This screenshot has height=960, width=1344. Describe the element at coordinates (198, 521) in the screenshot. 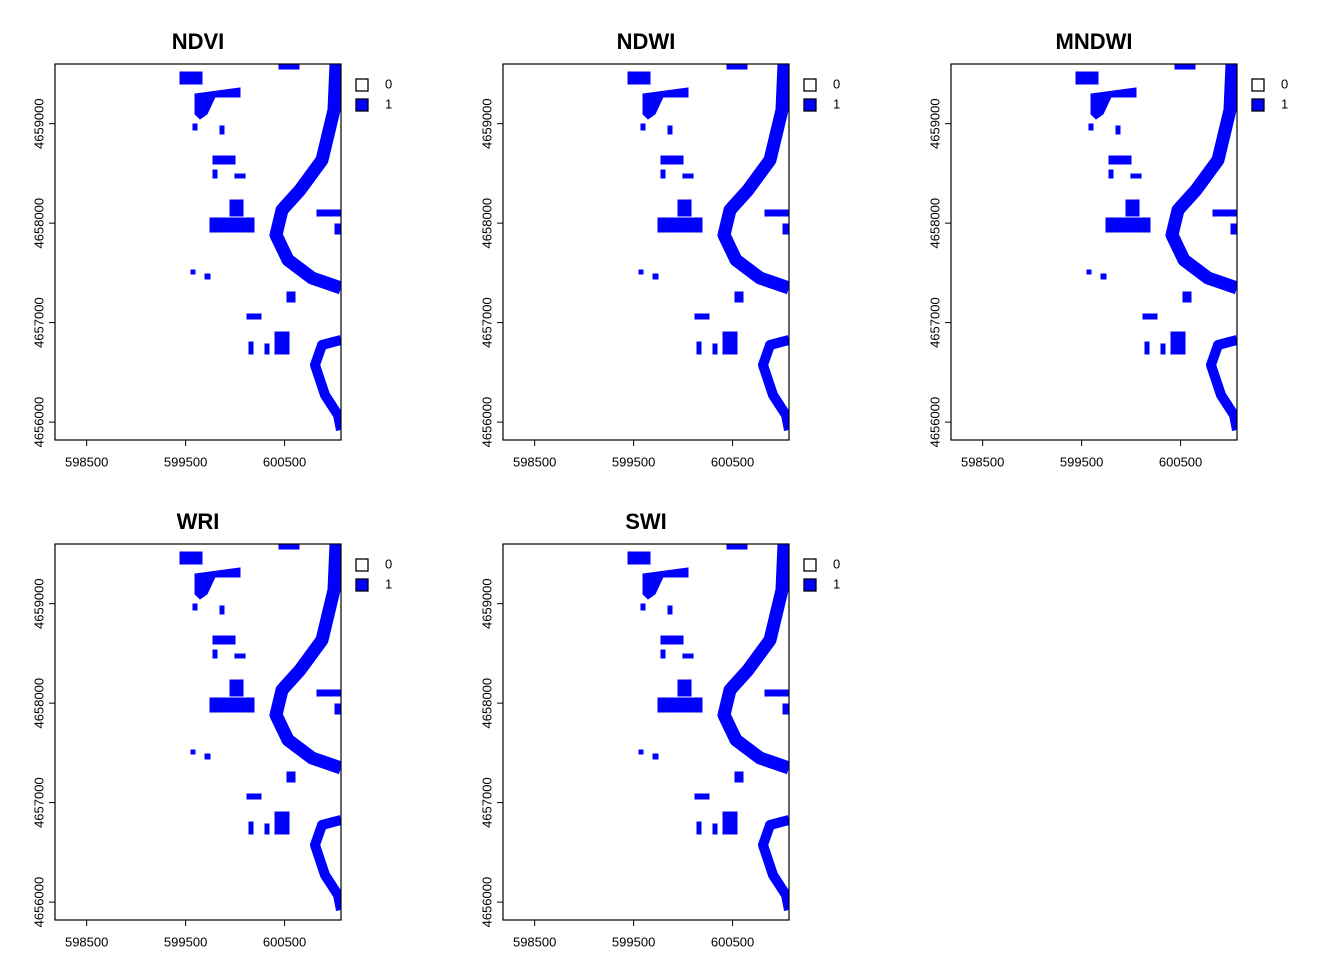

I see `panel-title: WRI` at that location.